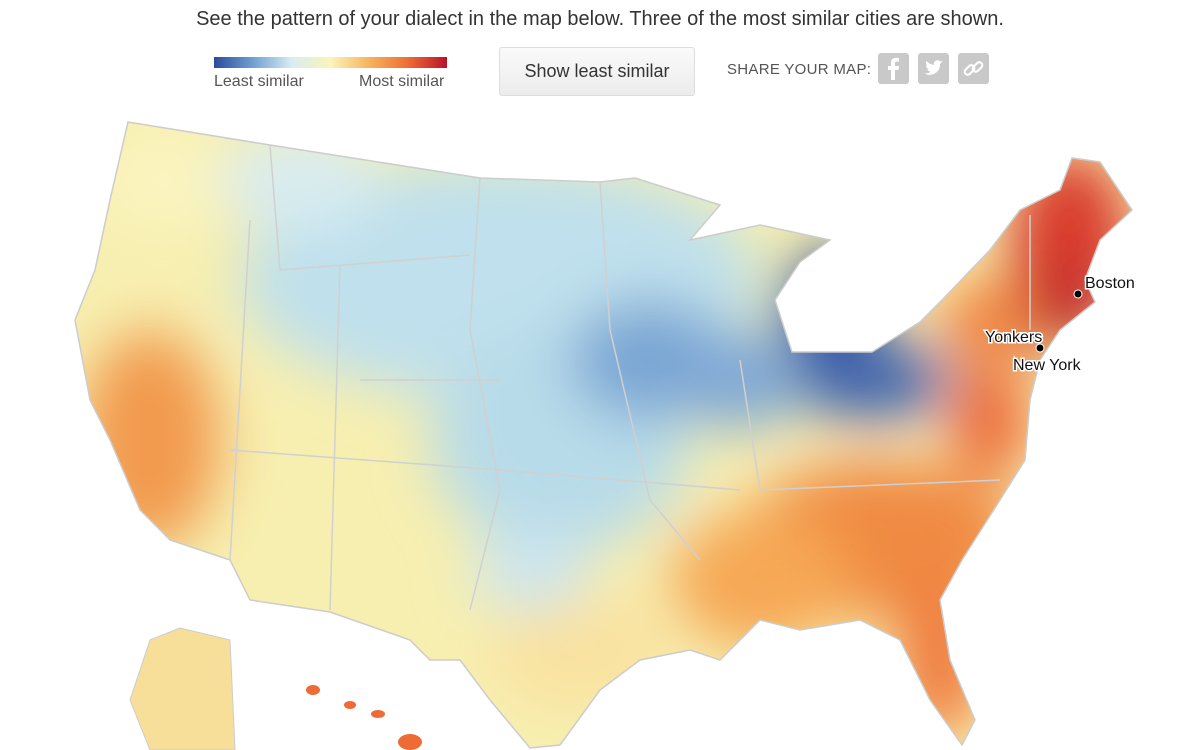  What do you see at coordinates (402, 81) in the screenshot?
I see `legend-max: Most similar` at bounding box center [402, 81].